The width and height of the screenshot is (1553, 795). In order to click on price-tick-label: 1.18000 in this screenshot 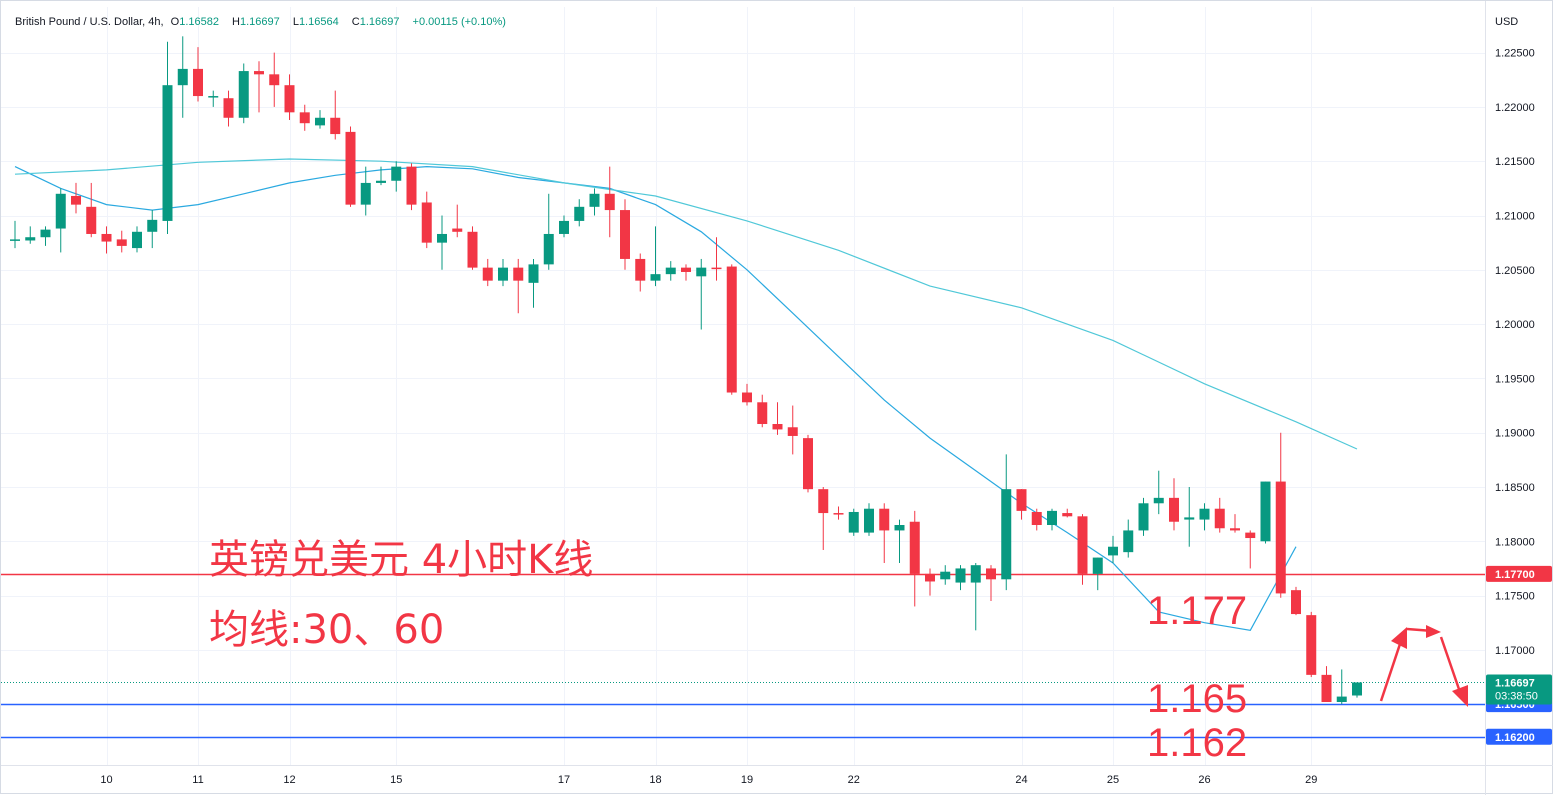, I will do `click(1515, 542)`.